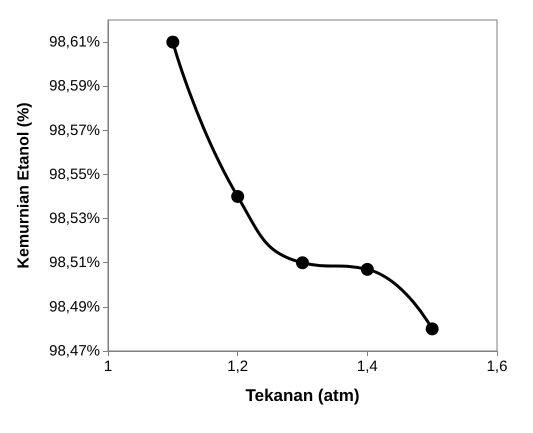  Describe the element at coordinates (74, 130) in the screenshot. I see `y-tick-label: 98,57%` at that location.